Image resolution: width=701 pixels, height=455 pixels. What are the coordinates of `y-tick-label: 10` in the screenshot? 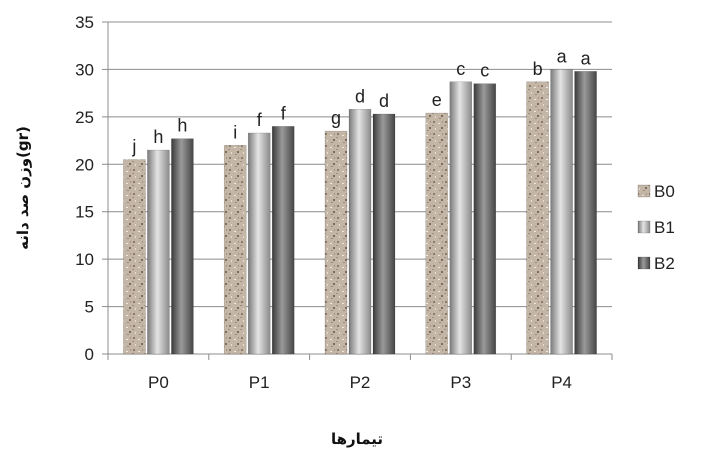 It's located at (84, 259).